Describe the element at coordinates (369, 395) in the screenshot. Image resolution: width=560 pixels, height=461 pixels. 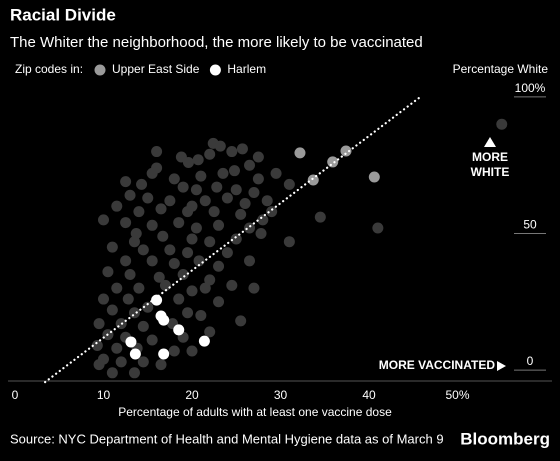
I see `x-tick-label: 40` at that location.